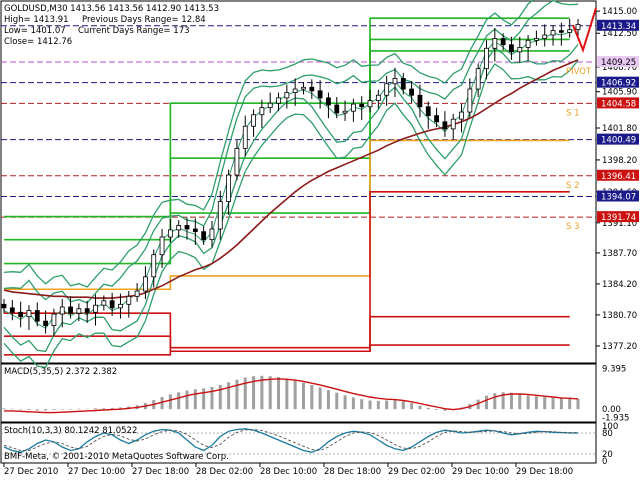 The width and height of the screenshot is (640, 480). Describe the element at coordinates (604, 462) in the screenshot. I see `stoch-tick-label: 0` at that location.